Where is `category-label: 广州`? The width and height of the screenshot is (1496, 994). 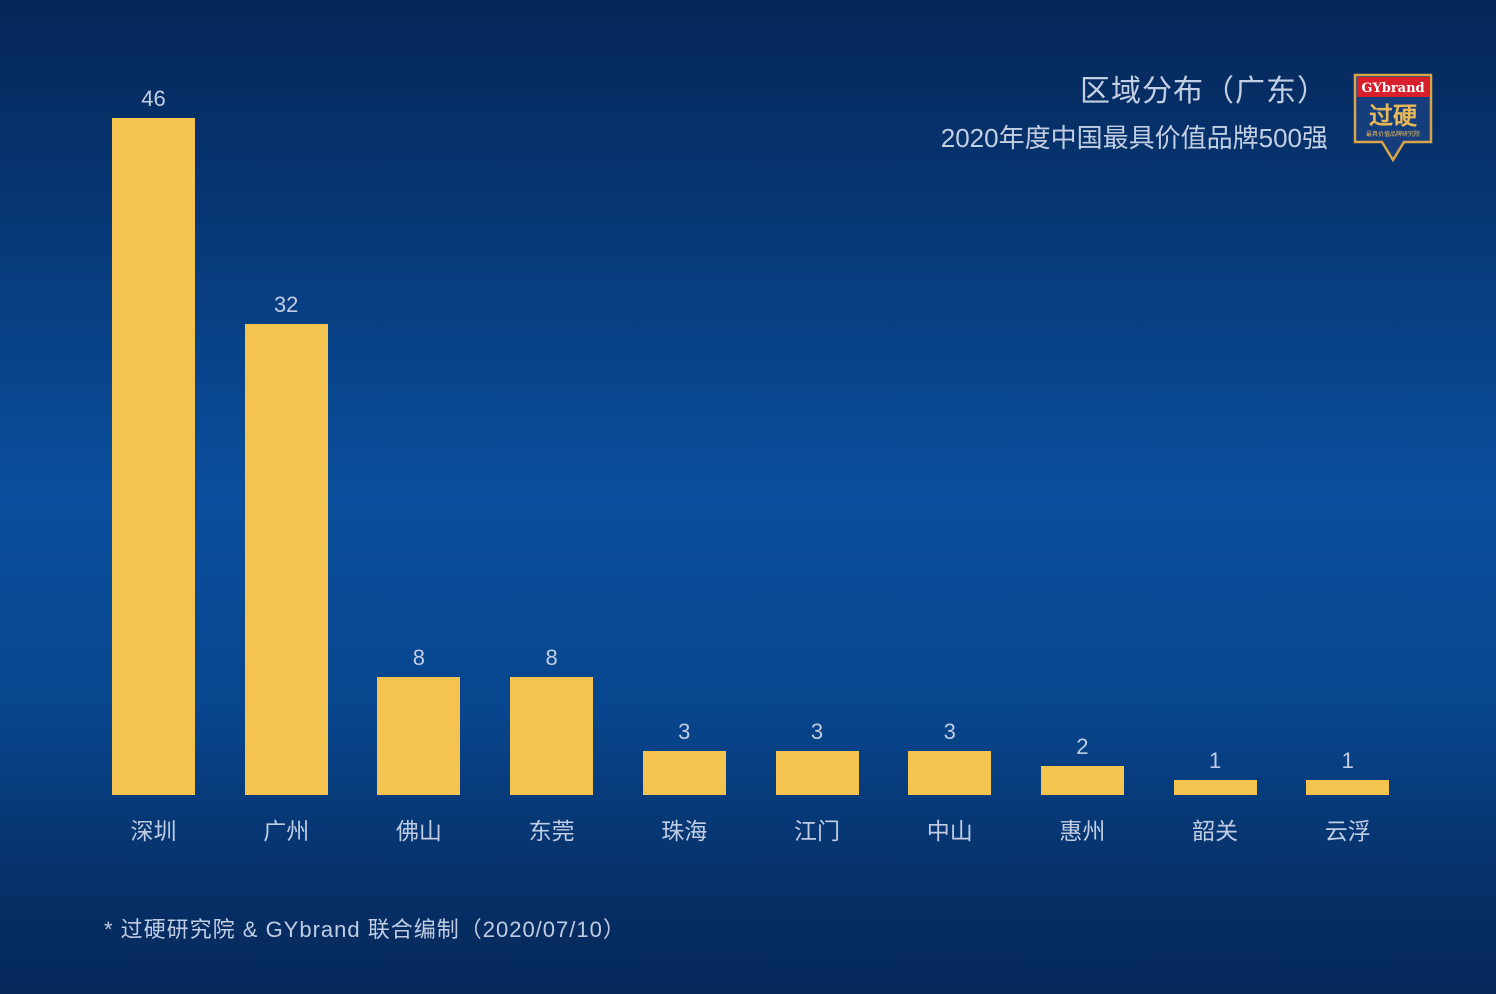
category-label: 广州 is located at coordinates (286, 831).